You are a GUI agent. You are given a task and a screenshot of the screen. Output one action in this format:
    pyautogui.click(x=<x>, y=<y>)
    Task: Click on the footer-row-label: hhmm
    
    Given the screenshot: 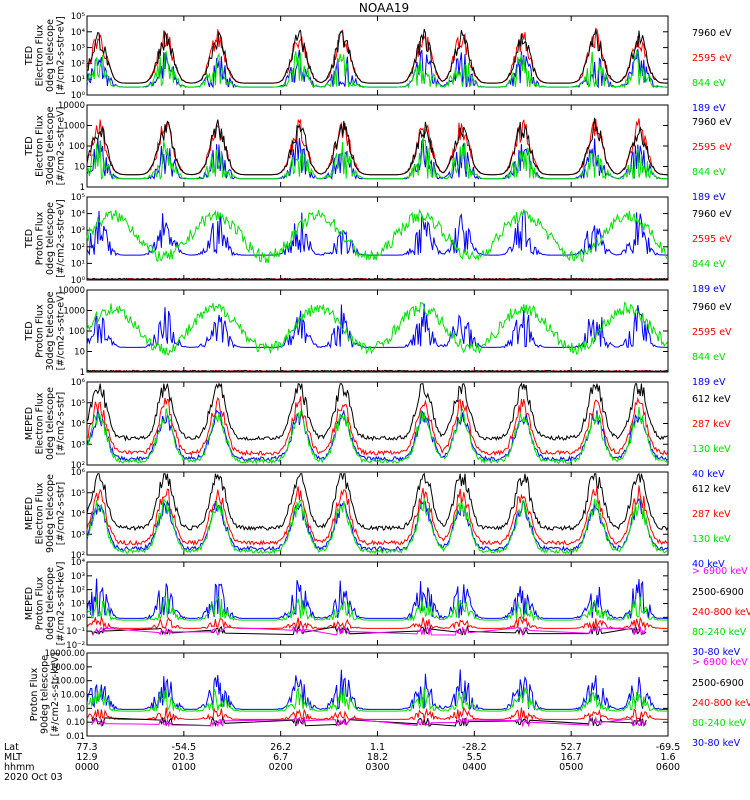 What is the action you would take?
    pyautogui.click(x=19, y=767)
    